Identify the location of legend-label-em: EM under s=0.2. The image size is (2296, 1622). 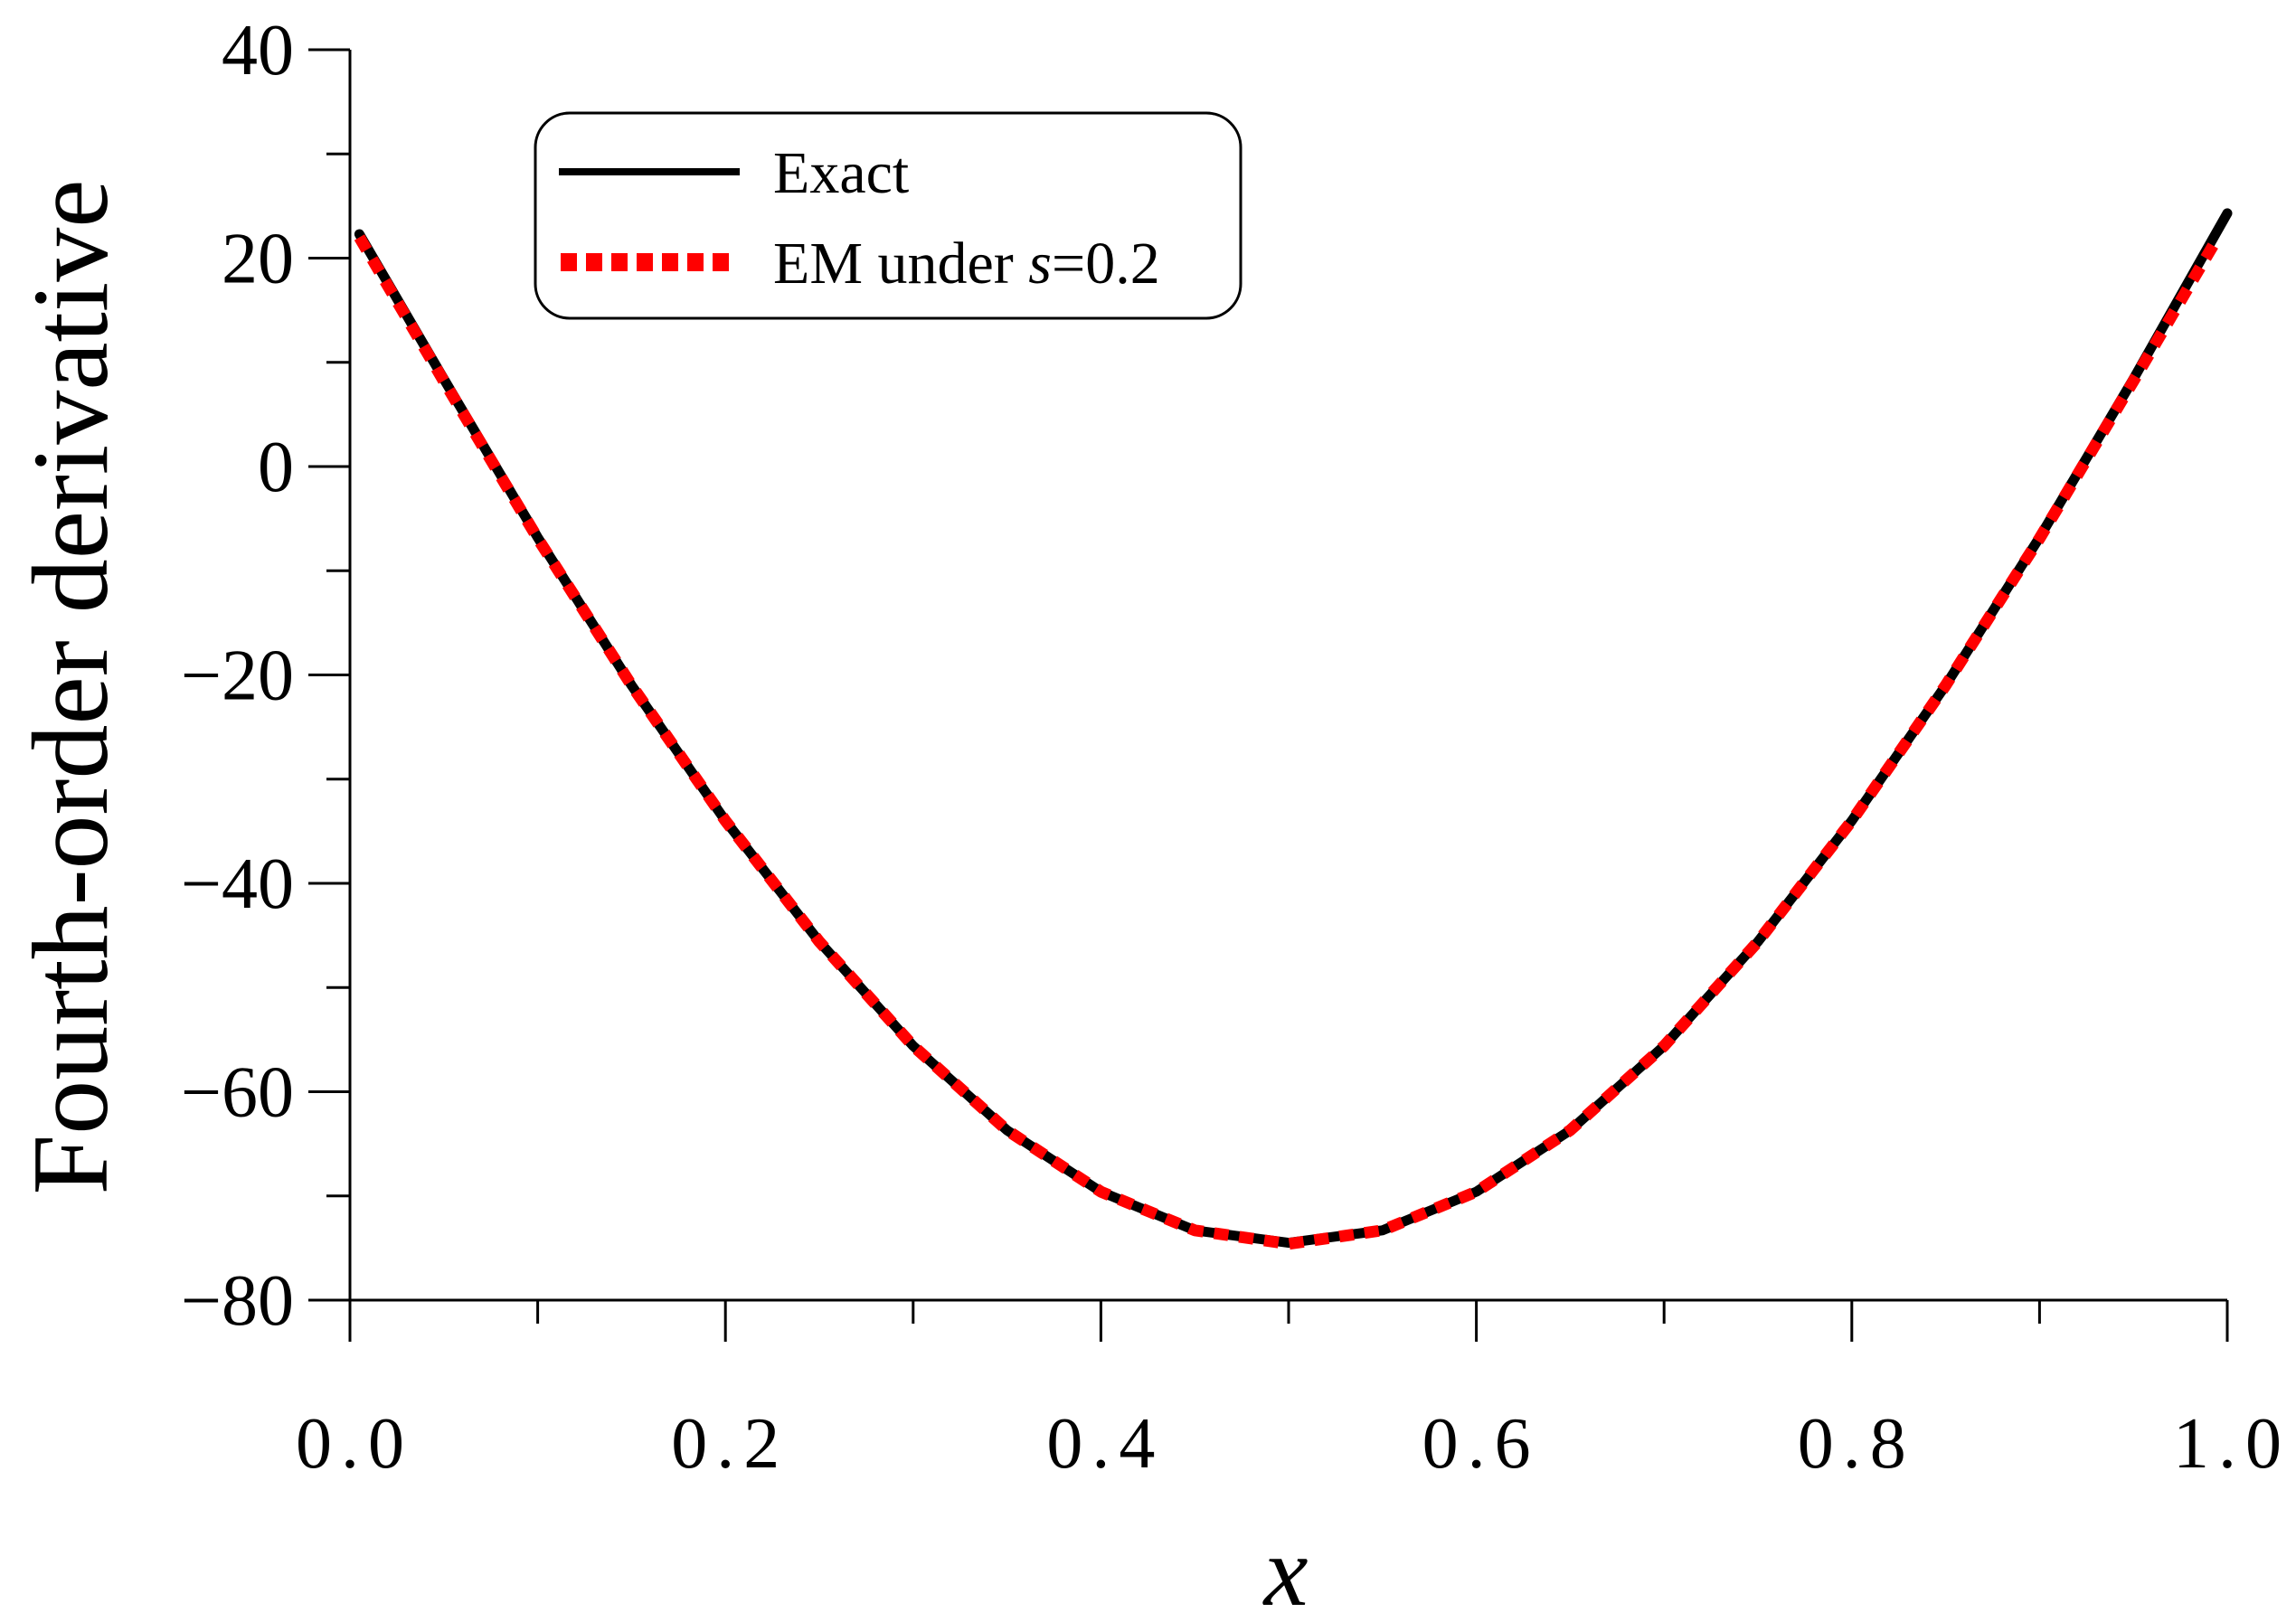
(967, 264).